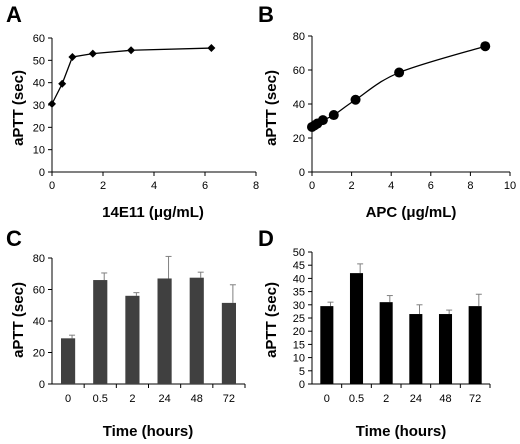  What do you see at coordinates (100, 399) in the screenshot?
I see `x-tick-label-c: 0.5` at bounding box center [100, 399].